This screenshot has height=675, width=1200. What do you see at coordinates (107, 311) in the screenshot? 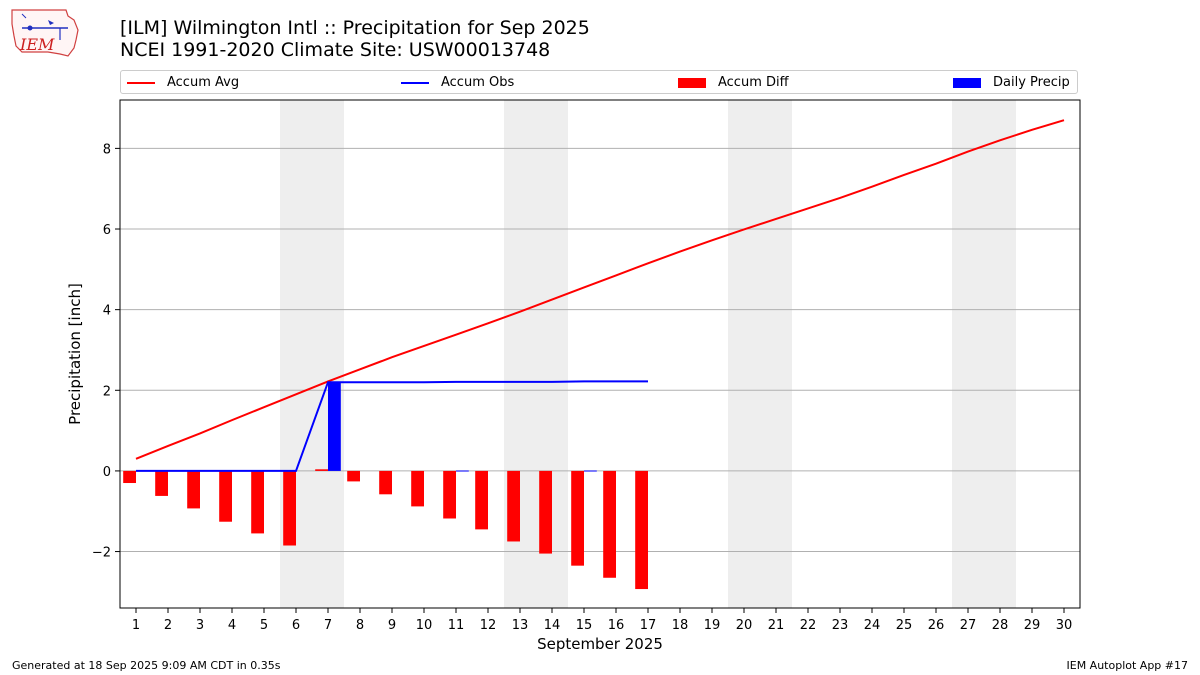
I see `y-tick-label: 4` at bounding box center [107, 311].